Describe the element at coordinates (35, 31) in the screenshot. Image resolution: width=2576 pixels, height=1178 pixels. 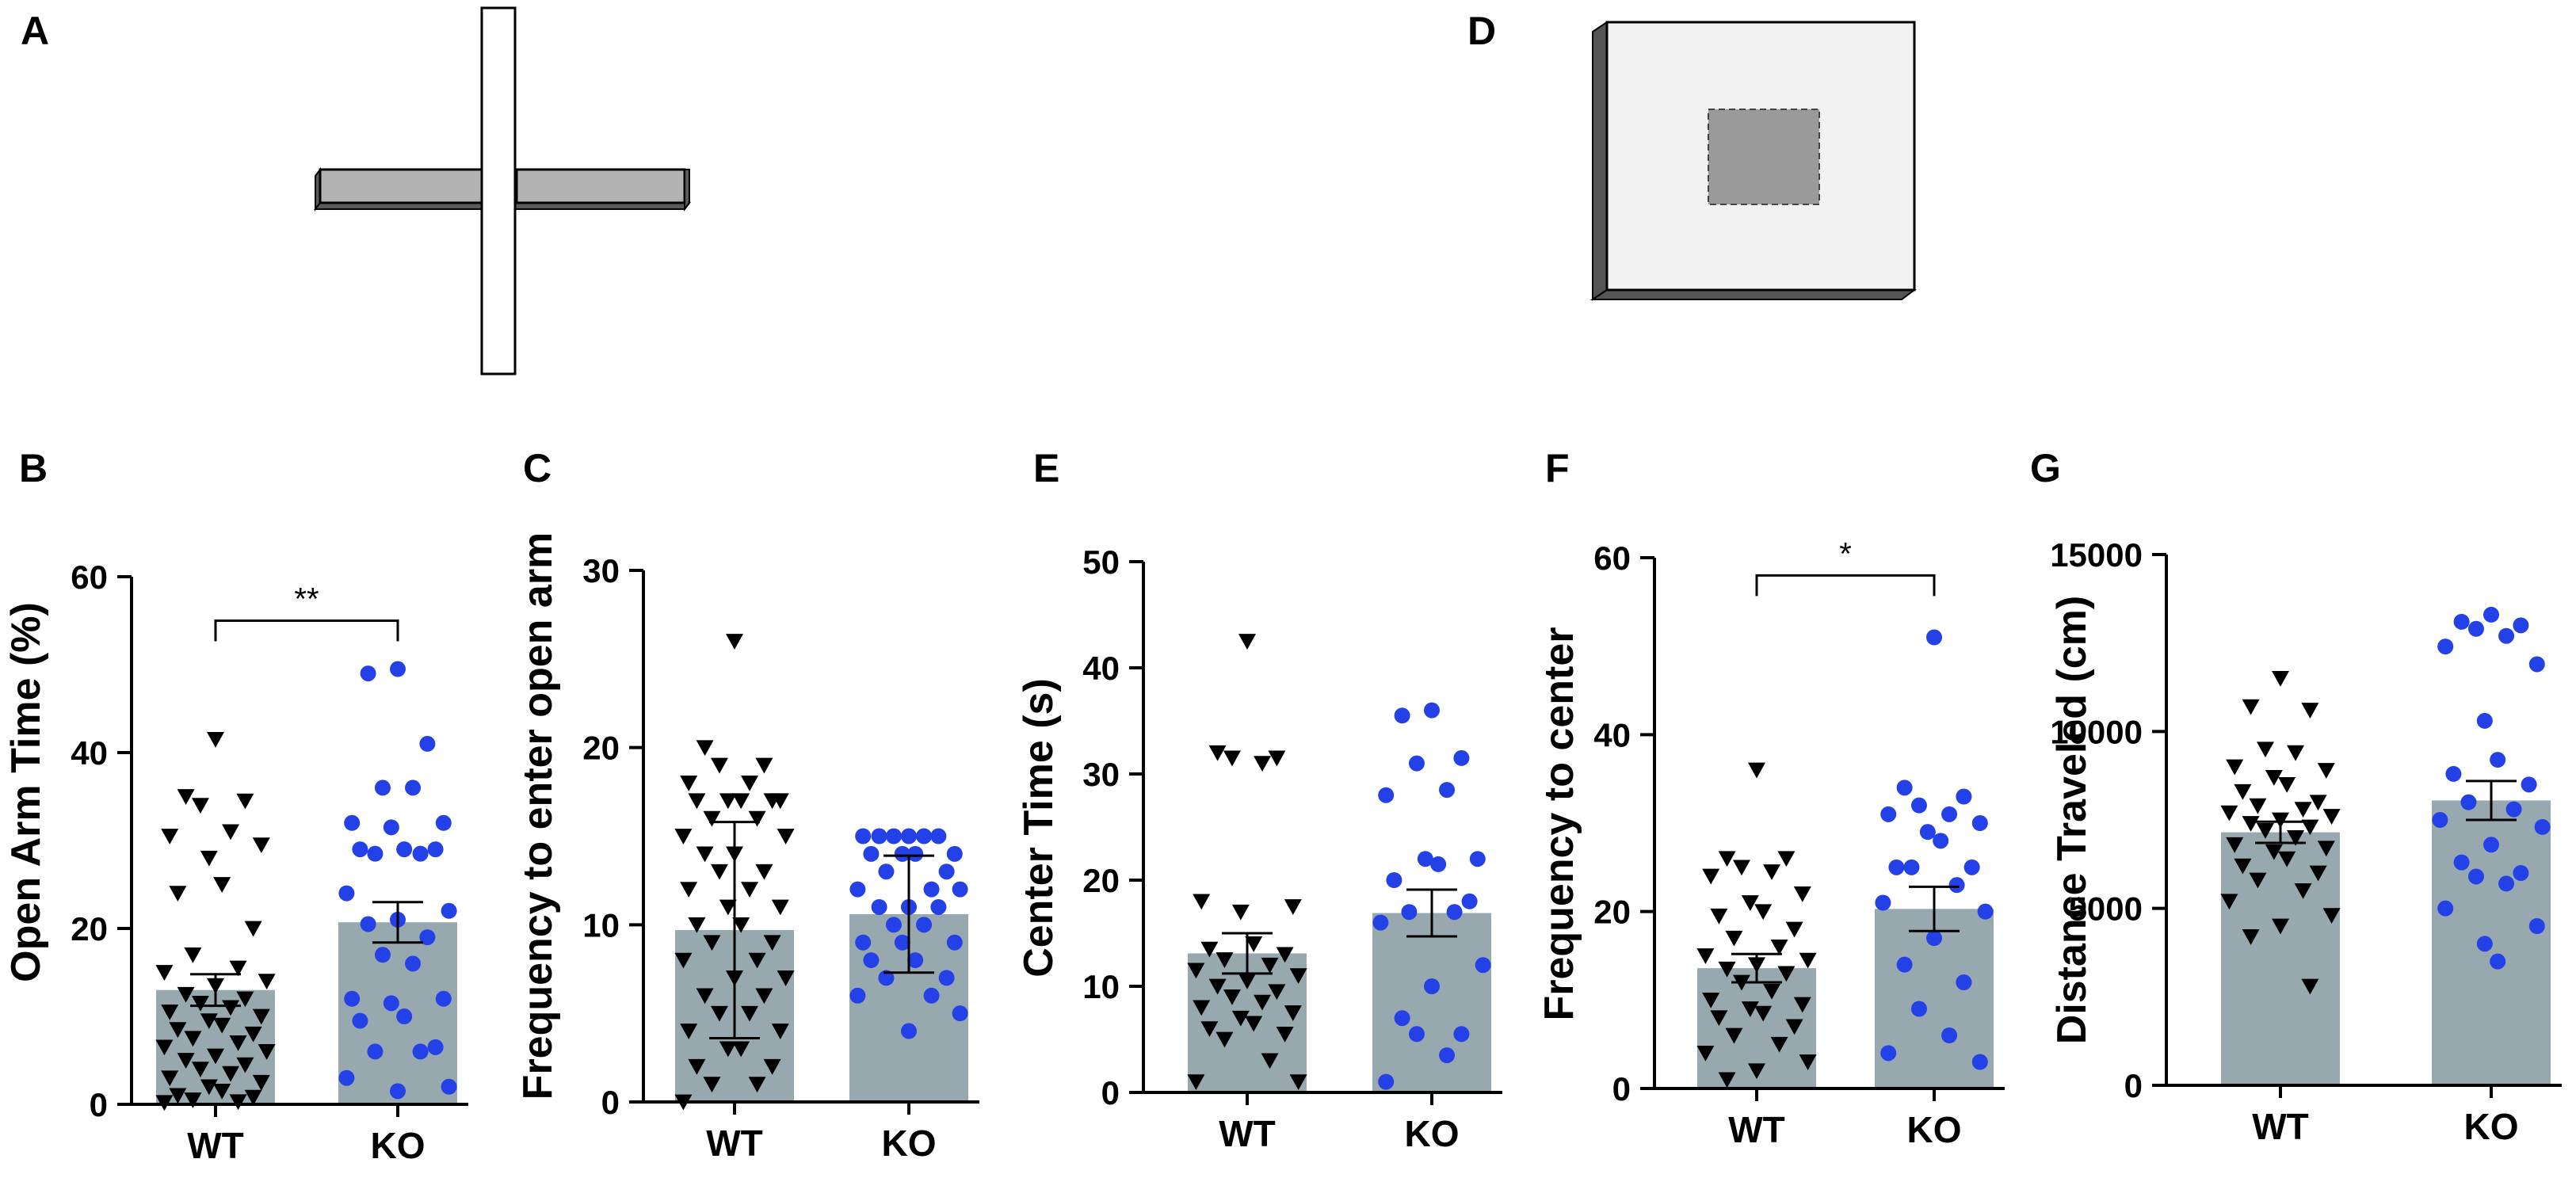
I see `panel-label-a: A` at that location.